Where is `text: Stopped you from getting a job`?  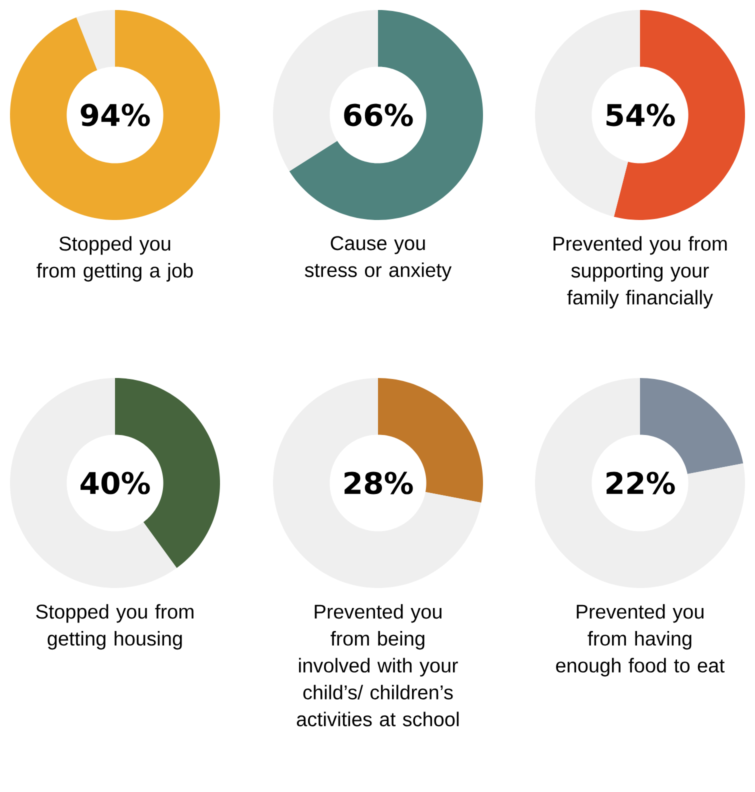 text: Stopped you from getting a job is located at coordinates (114, 259).